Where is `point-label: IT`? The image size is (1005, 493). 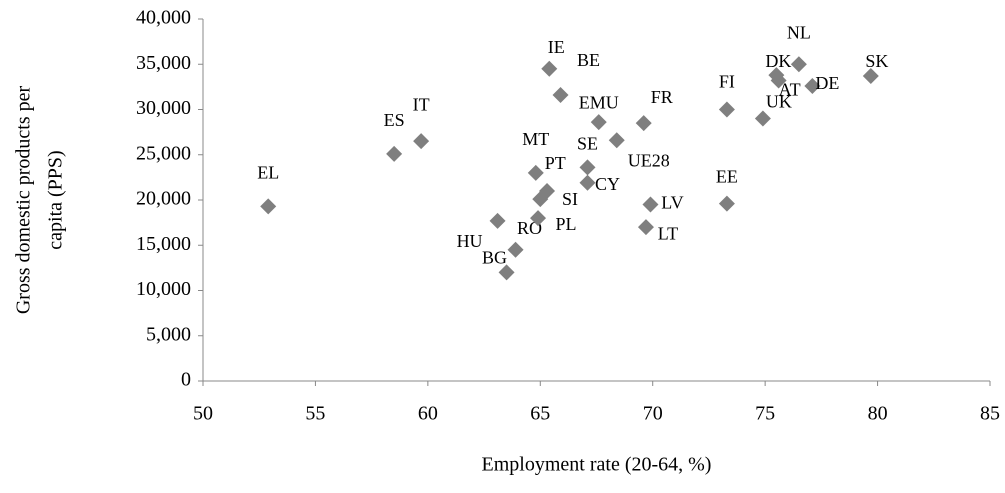
point-label: IT is located at coordinates (421, 104).